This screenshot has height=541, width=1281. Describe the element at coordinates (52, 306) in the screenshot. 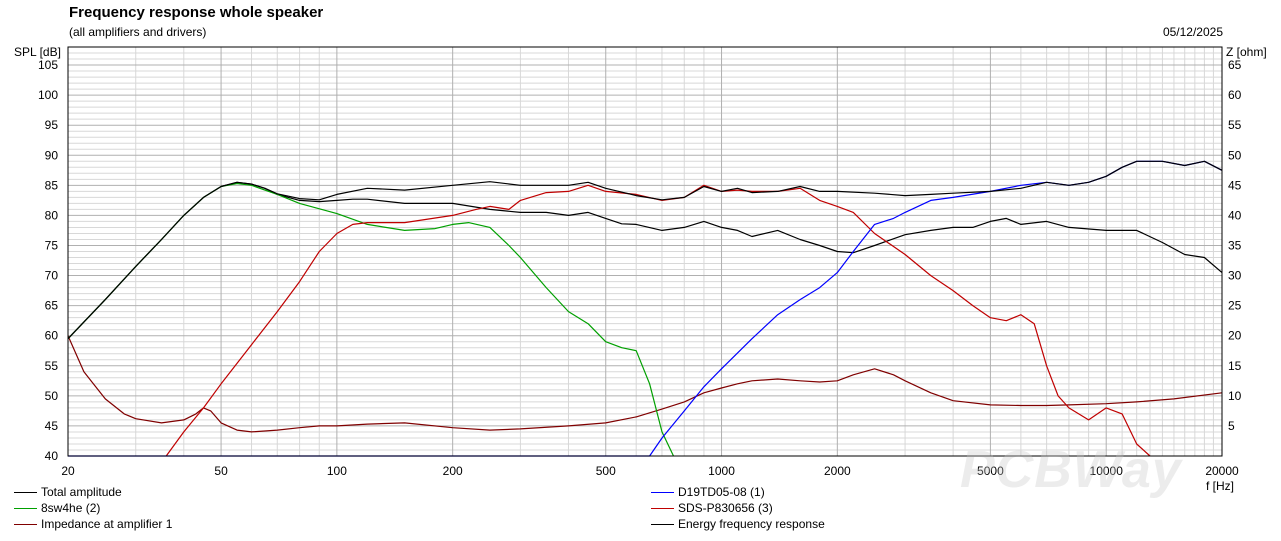

I see `y-tick-label: 65` at that location.